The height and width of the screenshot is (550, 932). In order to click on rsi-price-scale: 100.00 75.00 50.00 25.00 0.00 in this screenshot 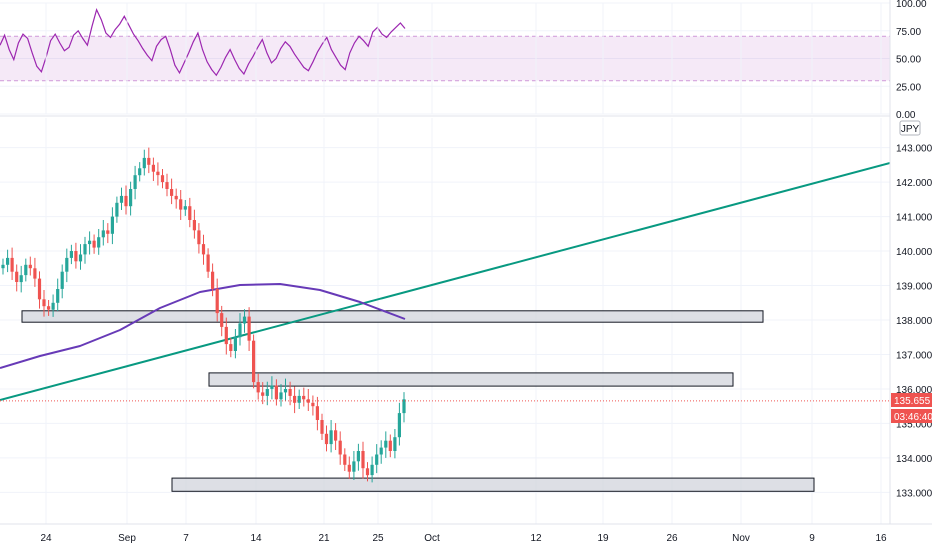, I will do `click(911, 60)`.